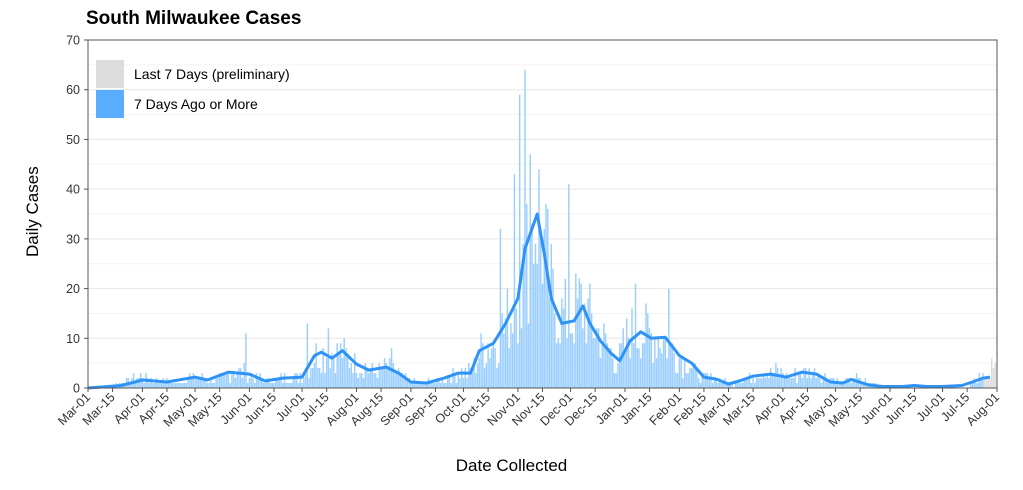  I want to click on y-tick-label: 0, so click(76, 389).